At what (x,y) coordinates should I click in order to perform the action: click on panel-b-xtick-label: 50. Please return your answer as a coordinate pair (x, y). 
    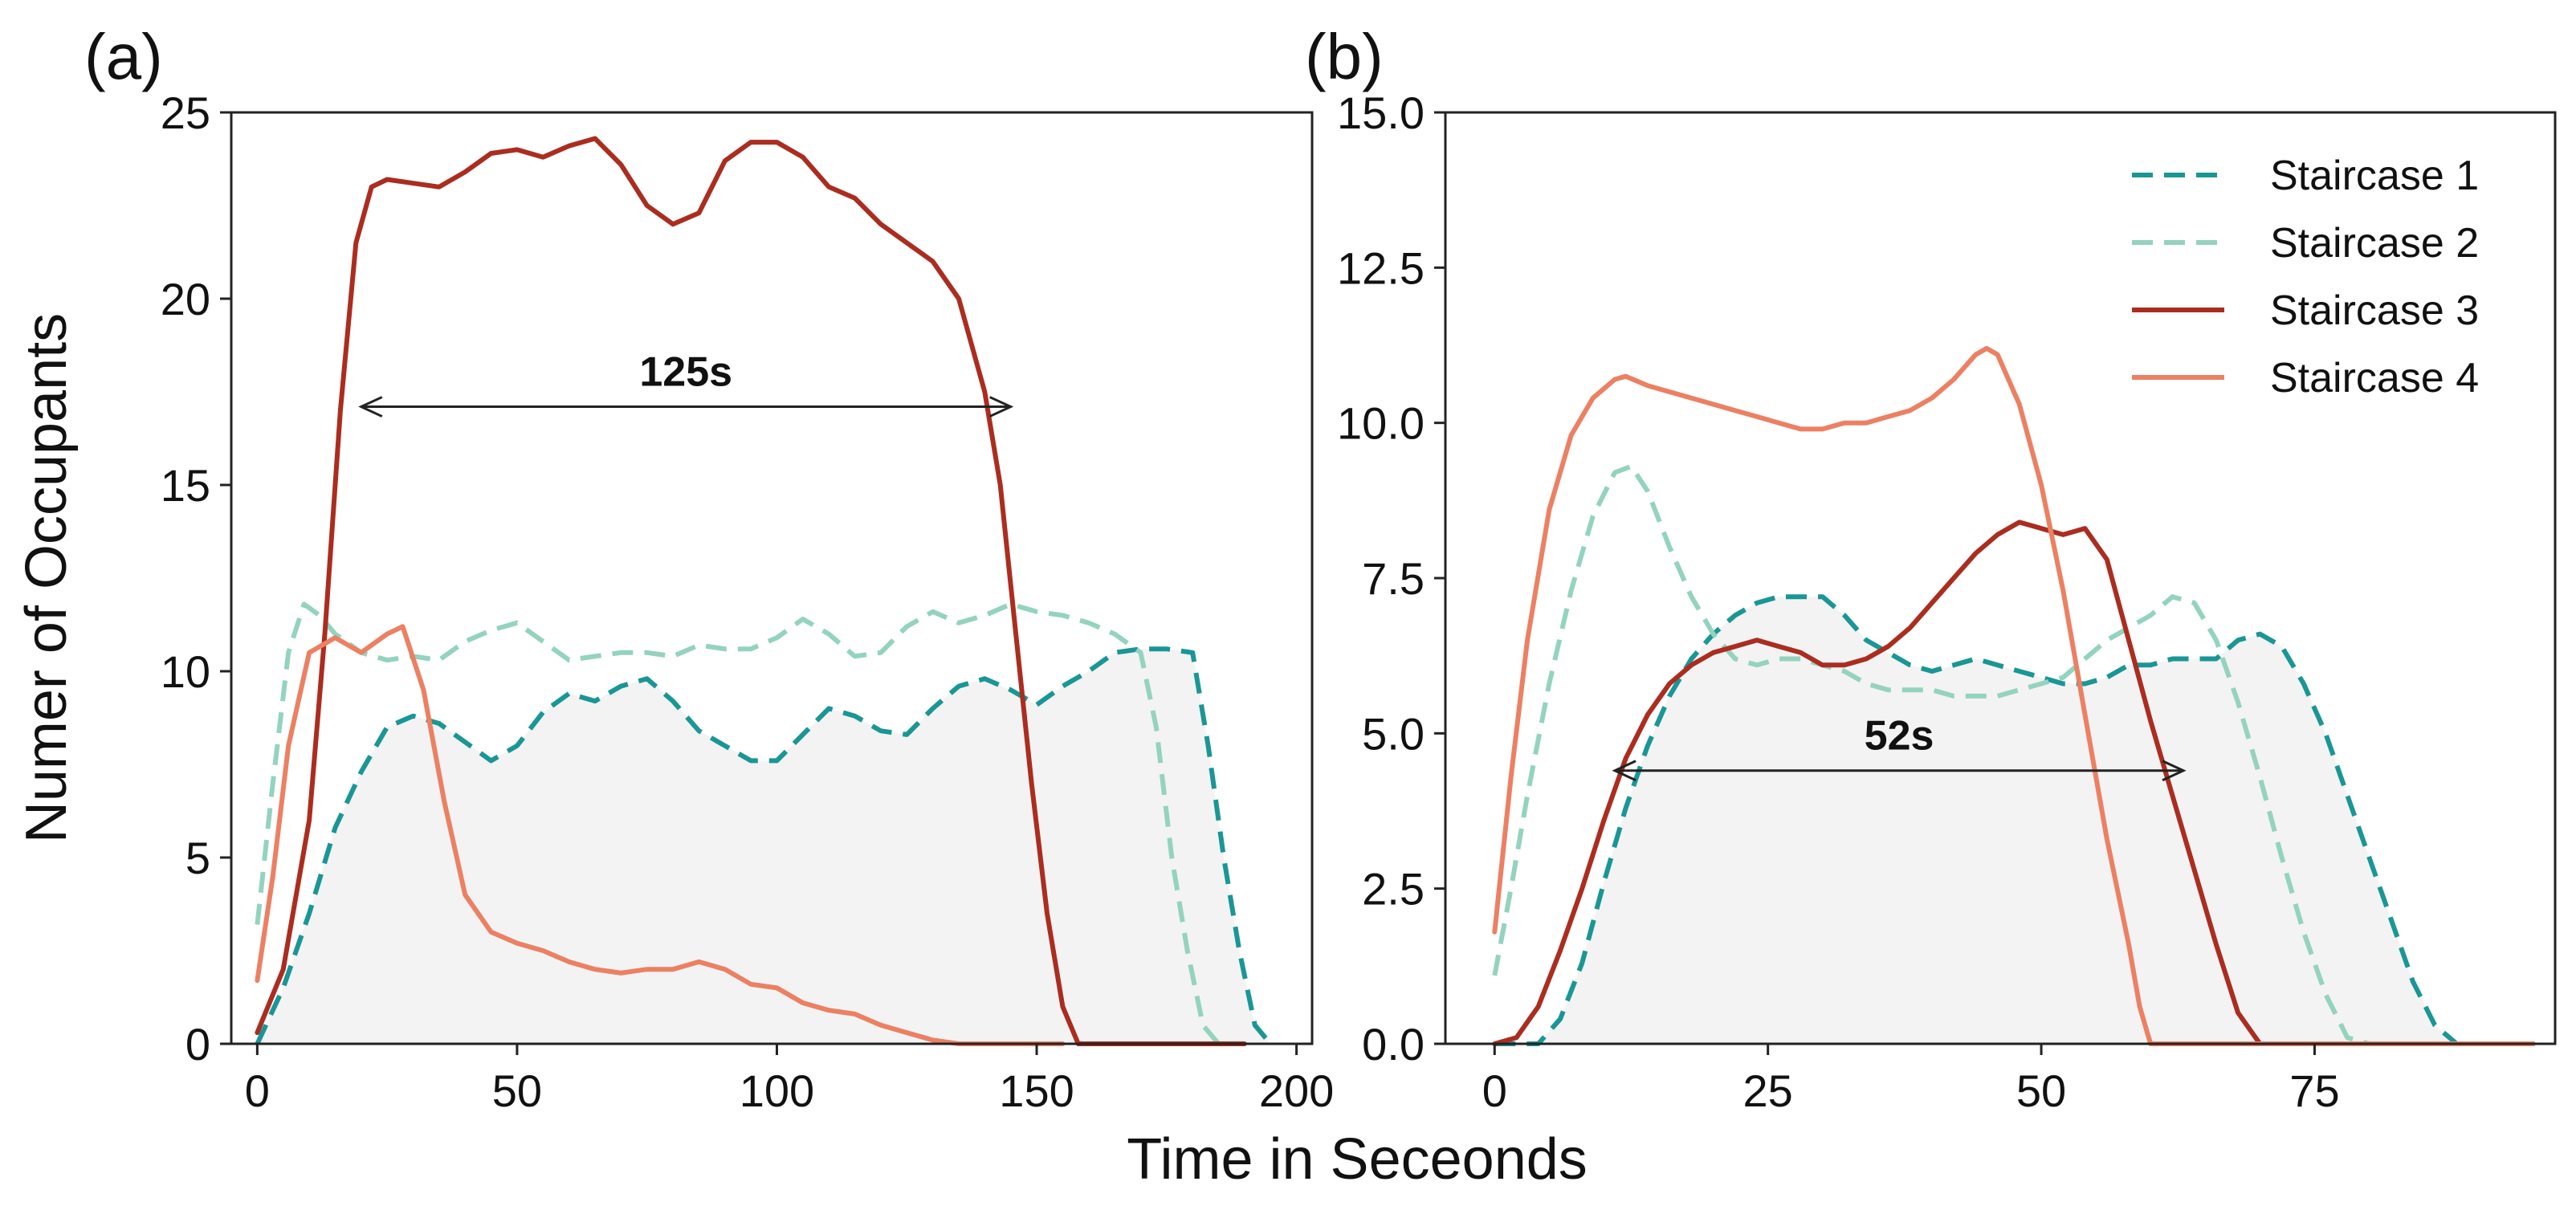
    Looking at the image, I should click on (2041, 1090).